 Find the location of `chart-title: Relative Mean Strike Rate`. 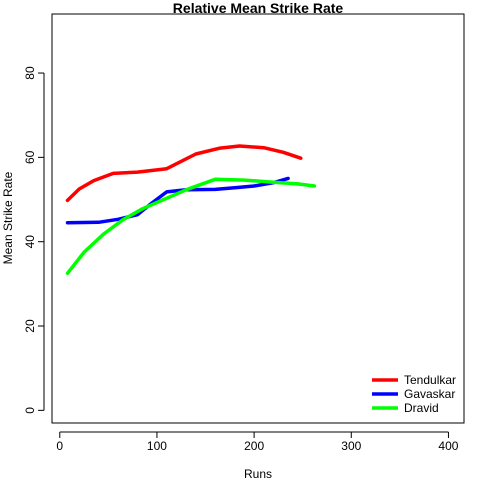

chart-title: Relative Mean Strike Rate is located at coordinates (258, 8).